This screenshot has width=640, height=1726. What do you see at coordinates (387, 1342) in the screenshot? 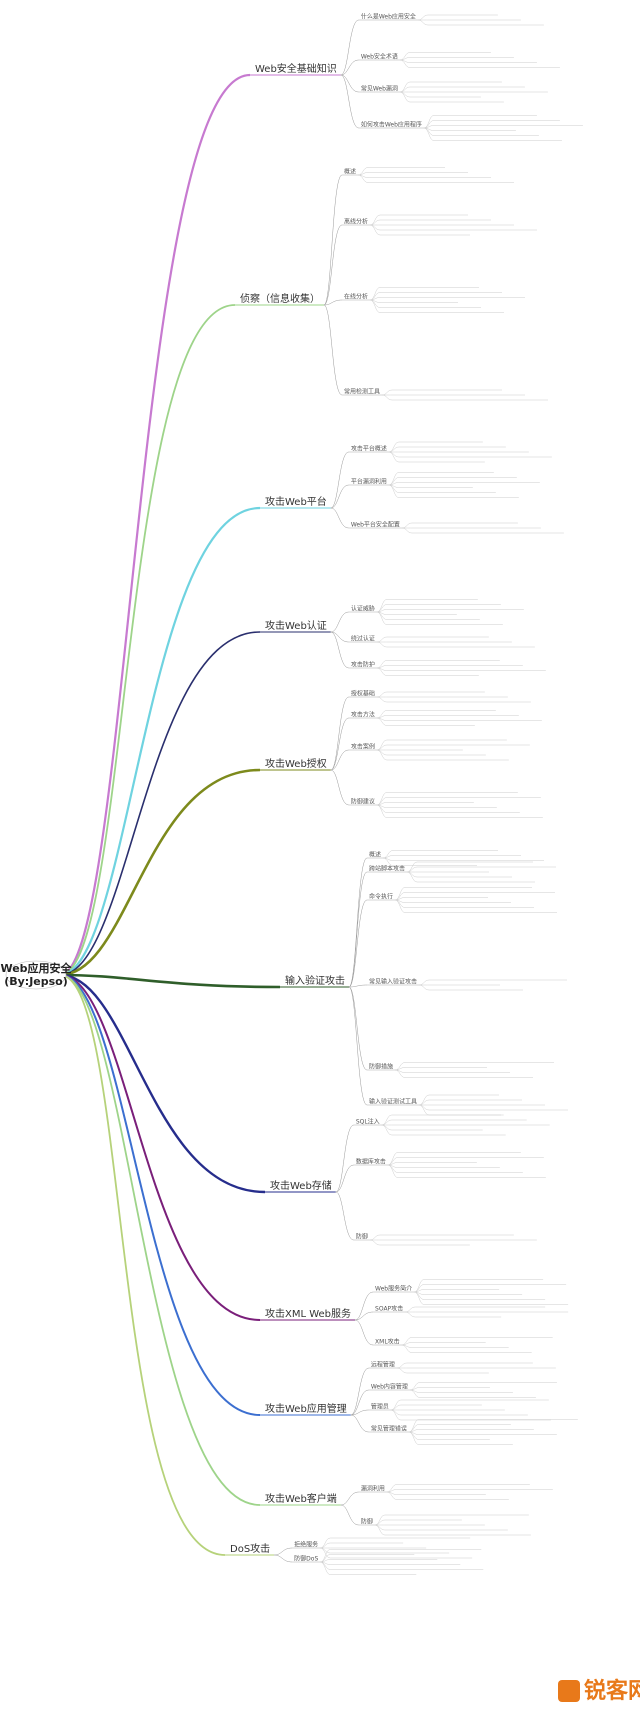
I see `child-label: XML攻击` at bounding box center [387, 1342].